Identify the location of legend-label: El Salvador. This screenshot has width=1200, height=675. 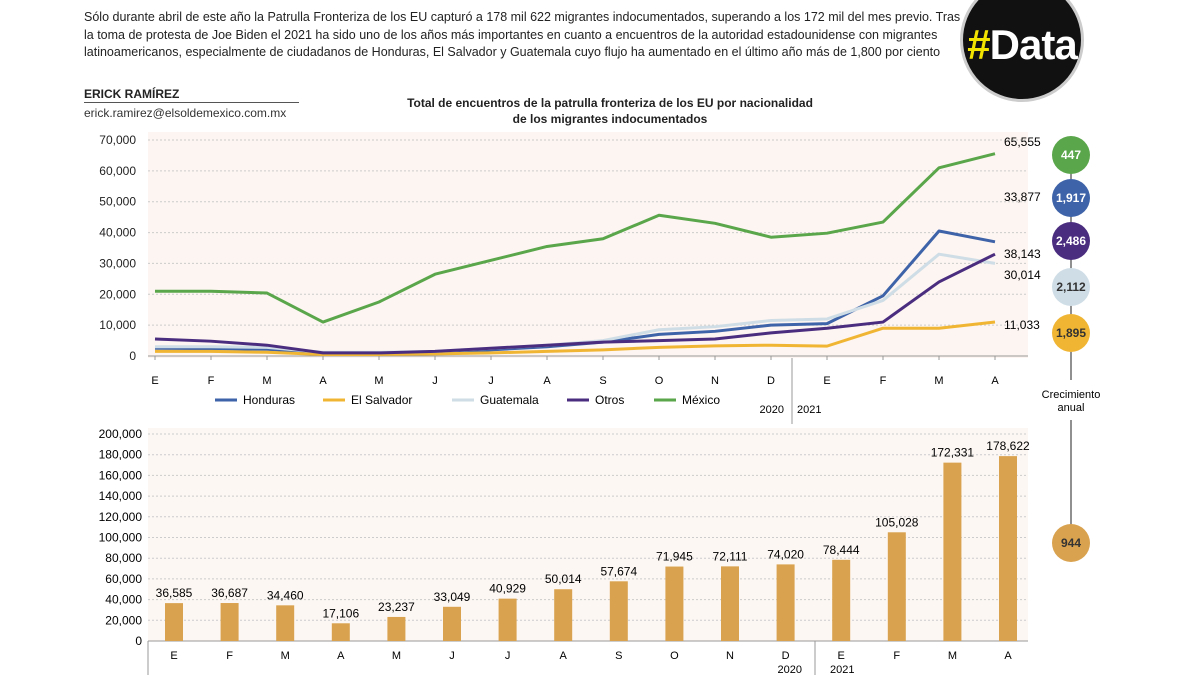
(381, 400).